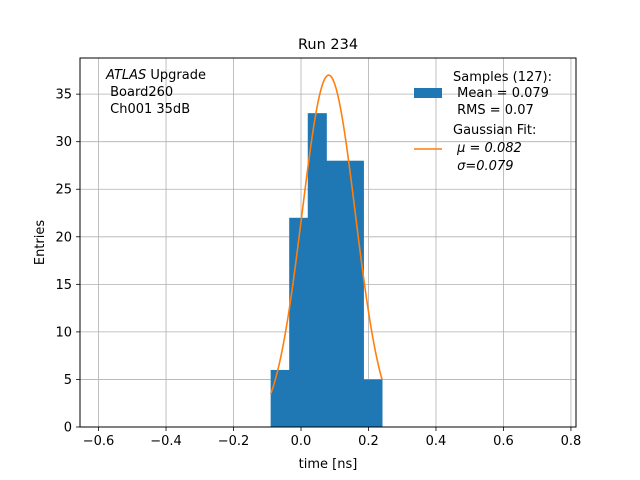 This screenshot has height=480, width=640. Describe the element at coordinates (301, 441) in the screenshot. I see `x-tick-label: 0.0` at that location.